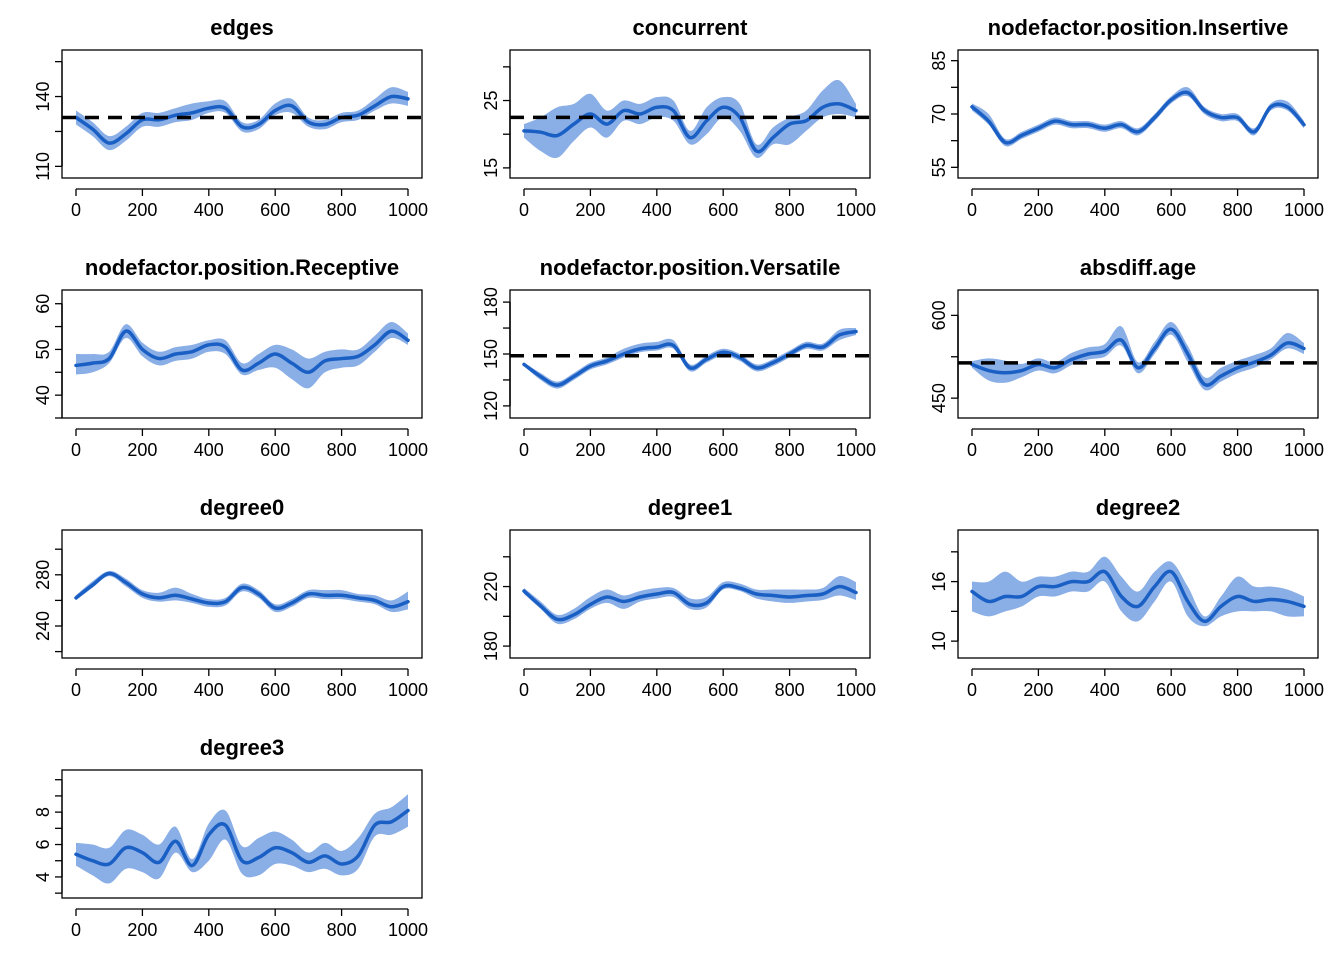  What do you see at coordinates (43, 575) in the screenshot?
I see `y-tick-label: 280` at bounding box center [43, 575].